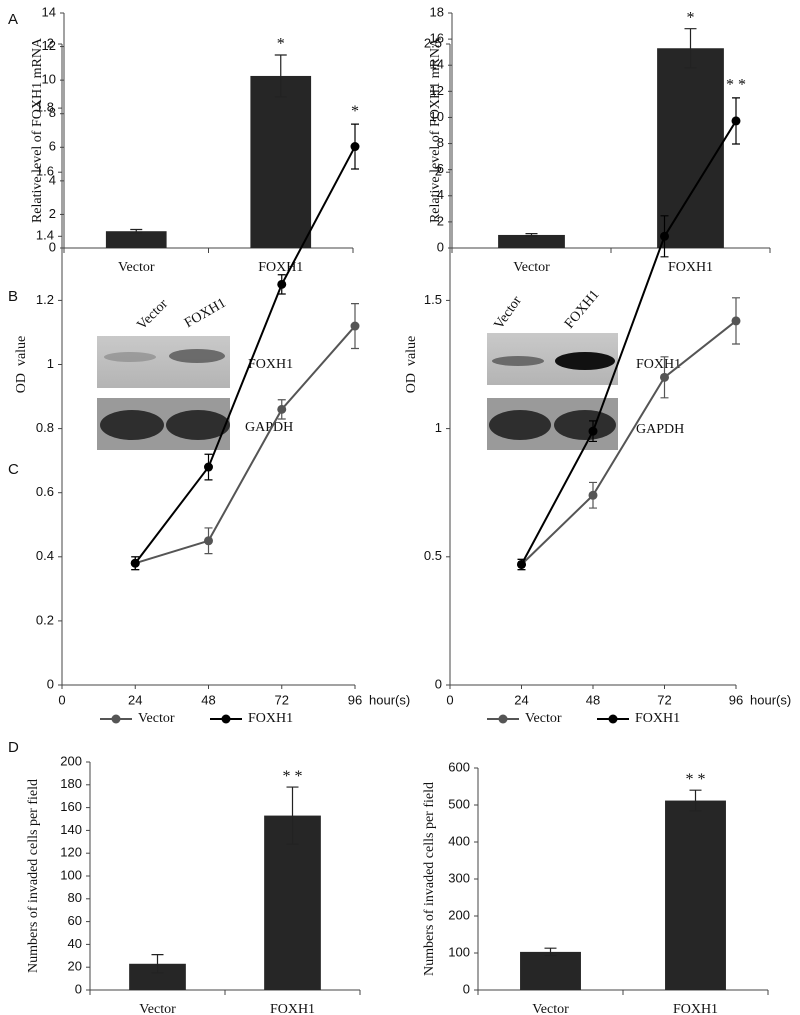 The width and height of the screenshot is (800, 1015). What do you see at coordinates (75, 897) in the screenshot?
I see `y-tick-label: 80` at bounding box center [75, 897].